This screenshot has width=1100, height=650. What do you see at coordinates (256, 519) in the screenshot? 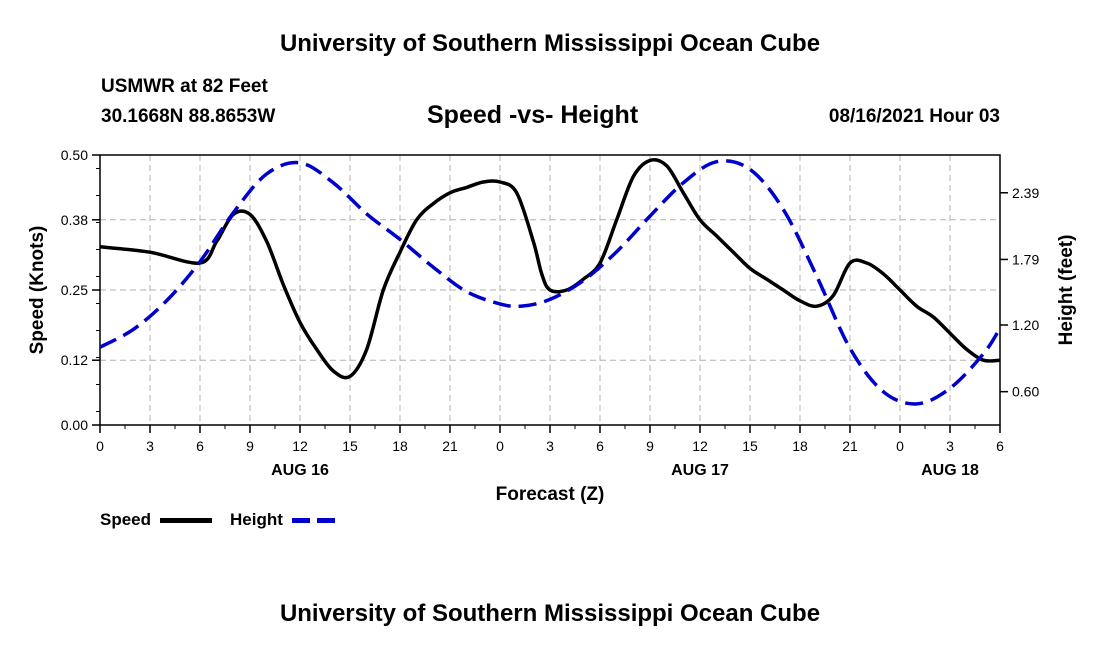
I see `legend-height-label: Height` at bounding box center [256, 519].